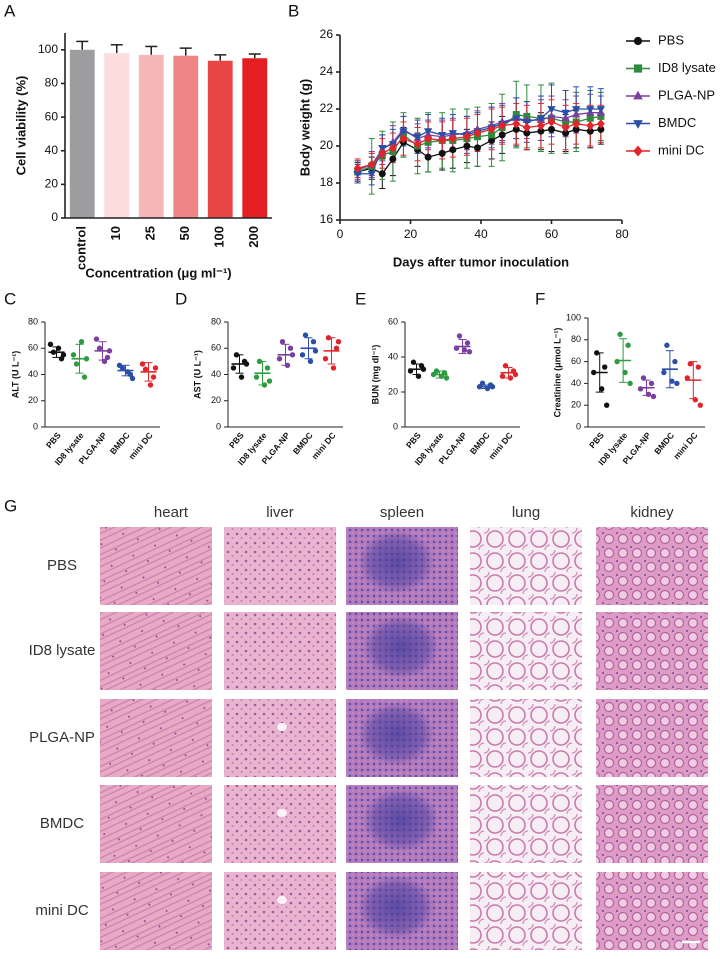 The image size is (720, 959). I want to click on panel-letter: G, so click(10, 505).